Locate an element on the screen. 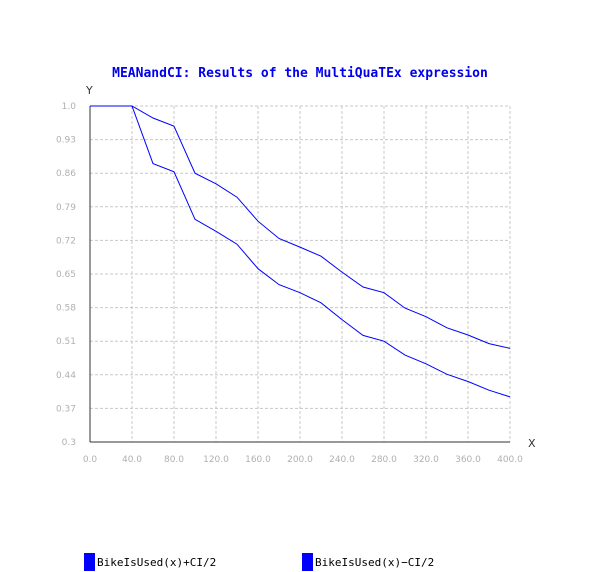  y-axis-label: Y is located at coordinates (89, 90).